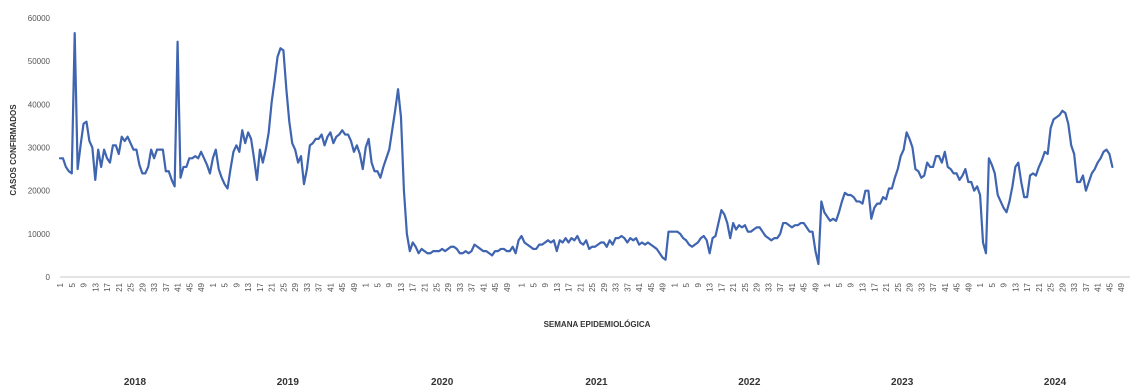 This screenshot has height=391, width=1140. Describe the element at coordinates (48, 277) in the screenshot. I see `y-tick-label: 0` at that location.